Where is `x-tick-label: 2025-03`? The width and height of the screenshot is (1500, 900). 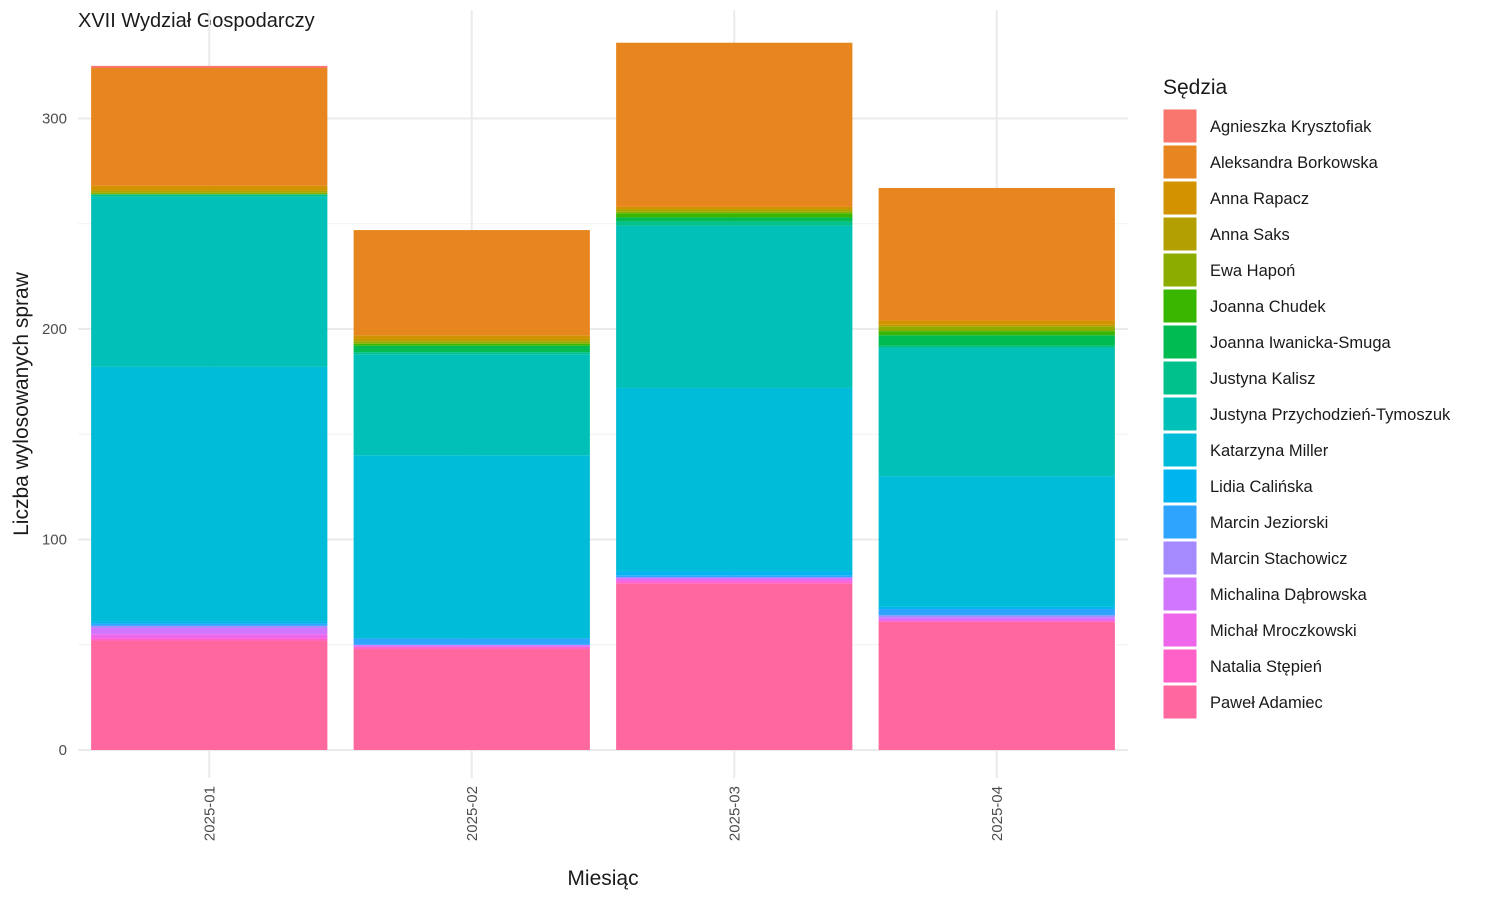 x-tick-label: 2025-03 is located at coordinates (734, 813).